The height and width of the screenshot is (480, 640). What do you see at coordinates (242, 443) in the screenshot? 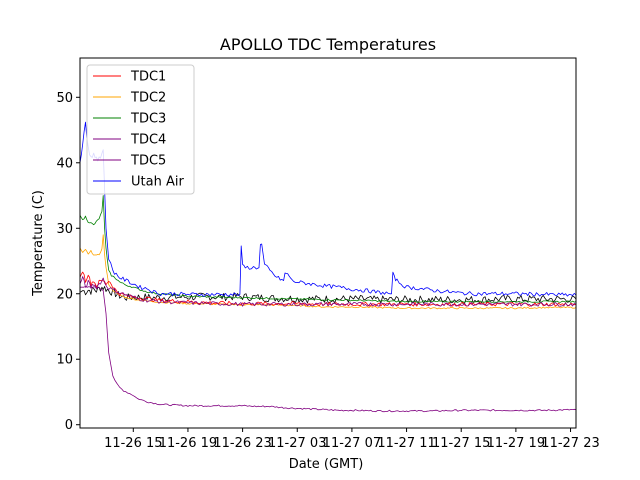
I see `x-tick-label: 11-26 23` at bounding box center [242, 443].